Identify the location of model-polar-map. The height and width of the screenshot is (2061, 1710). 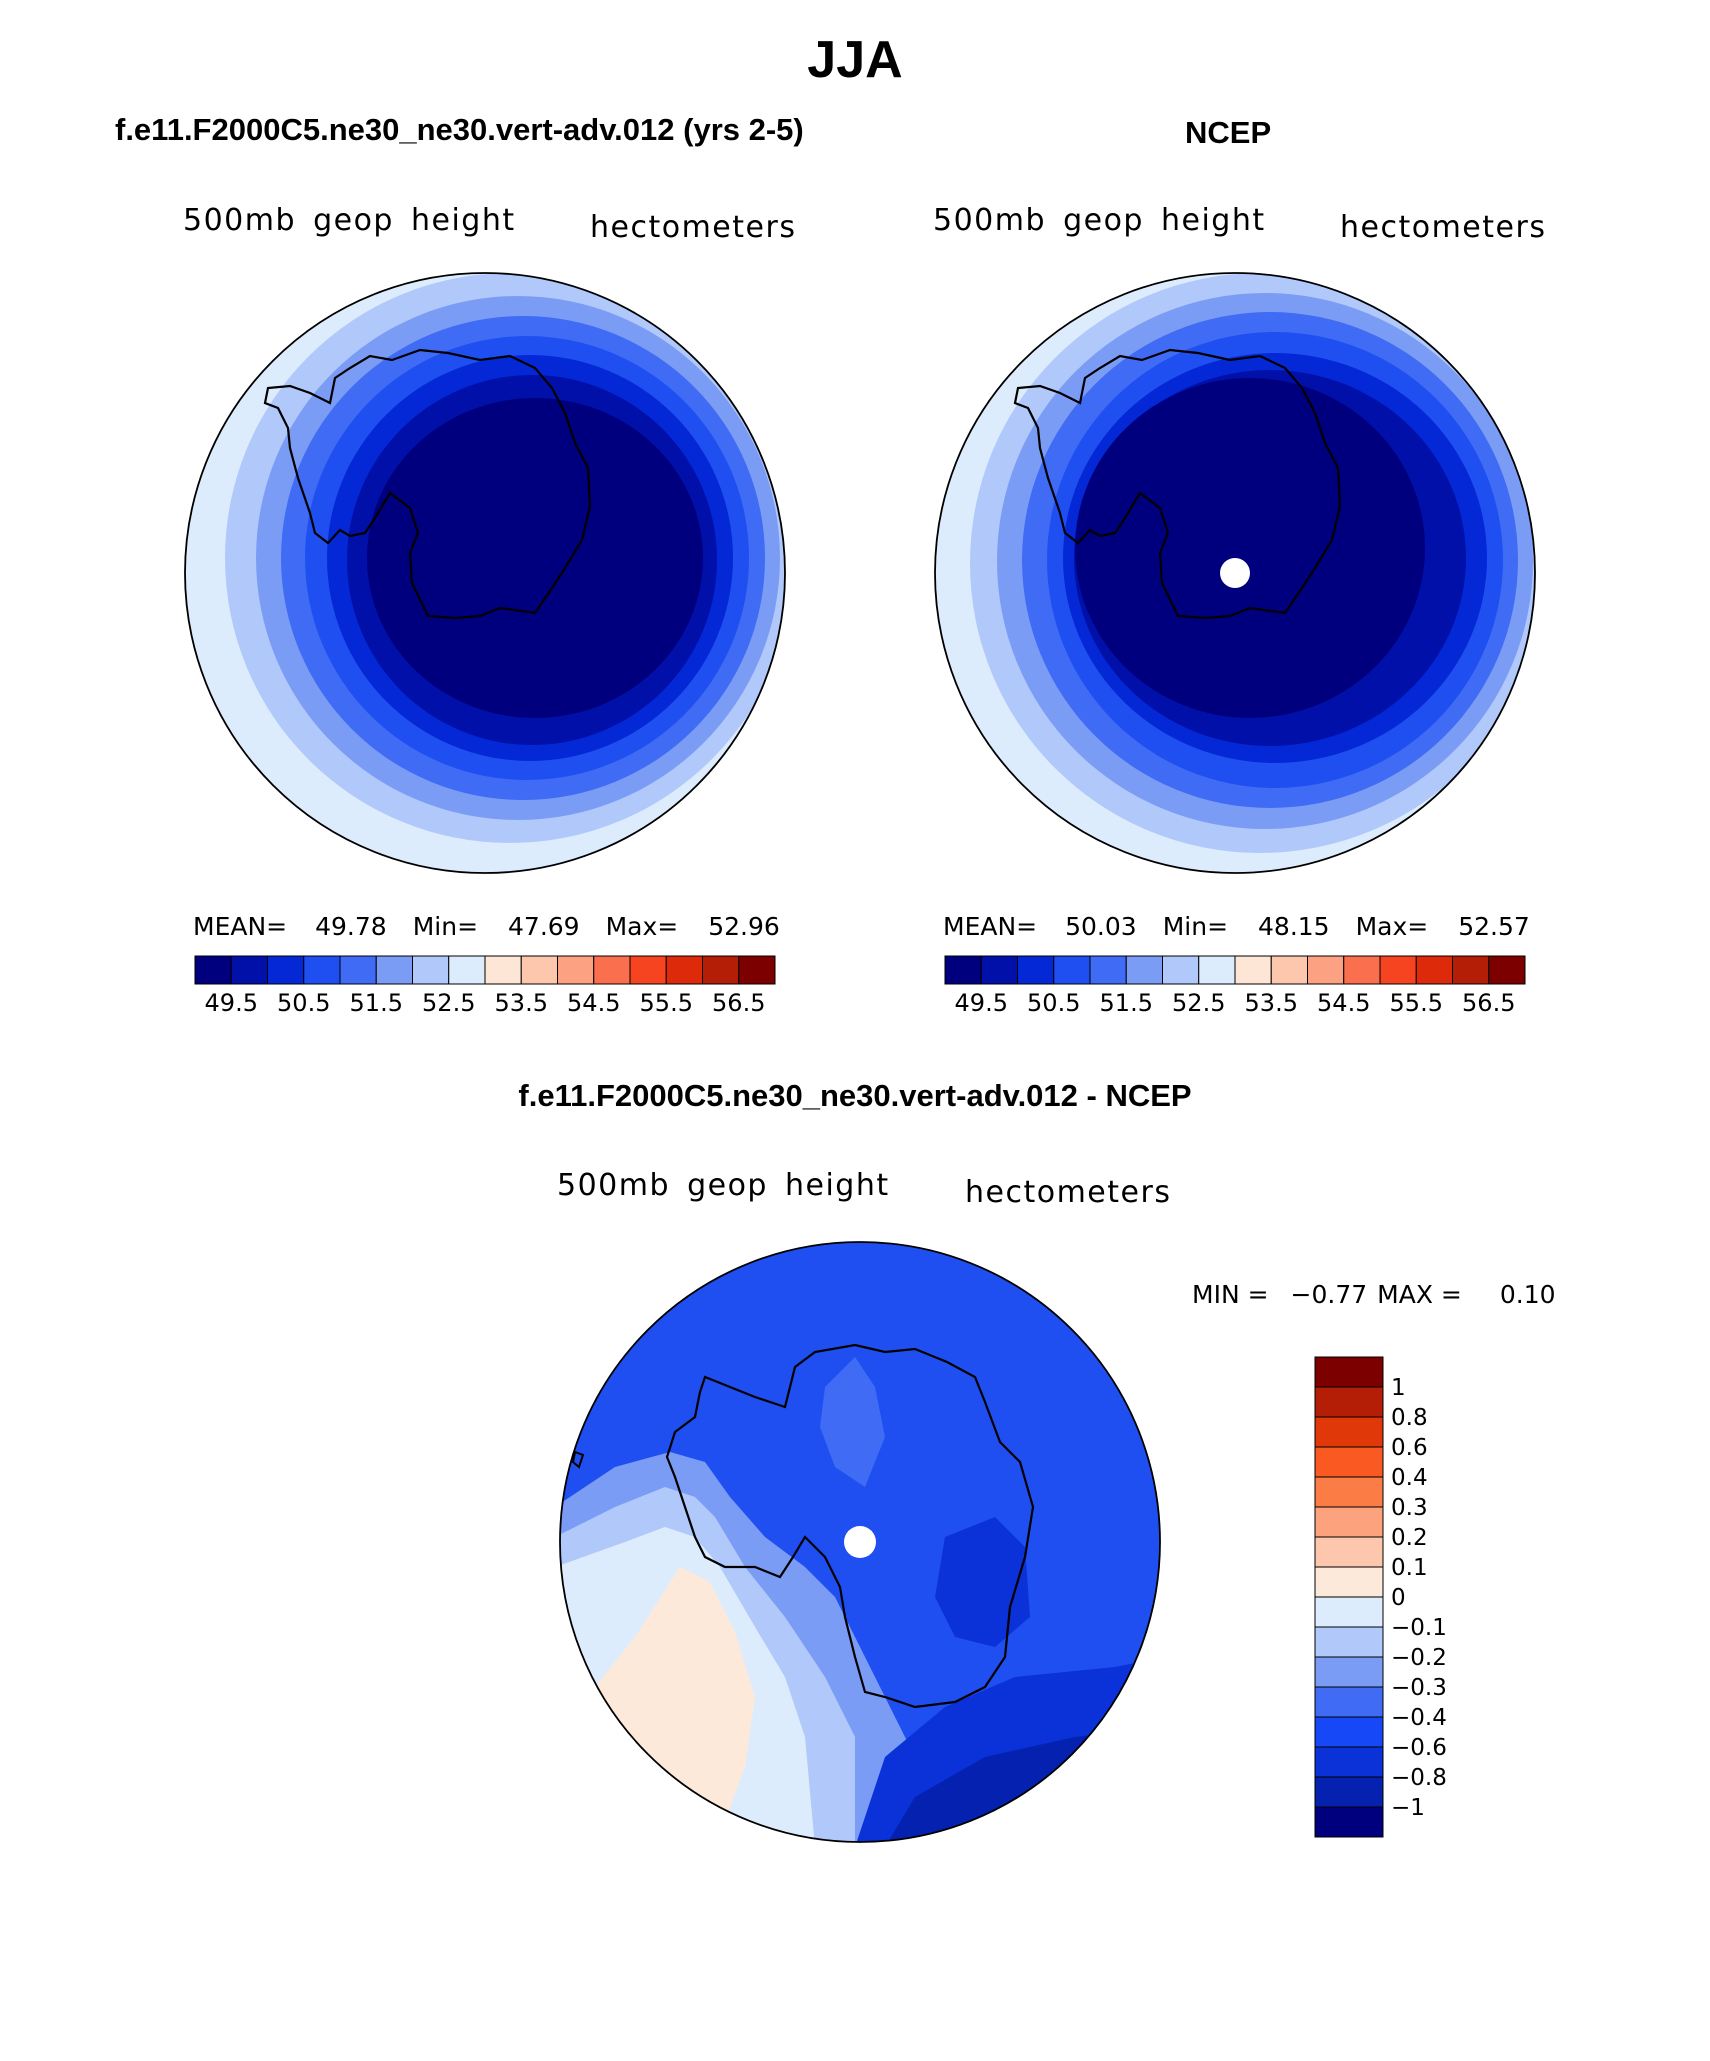
(485, 573).